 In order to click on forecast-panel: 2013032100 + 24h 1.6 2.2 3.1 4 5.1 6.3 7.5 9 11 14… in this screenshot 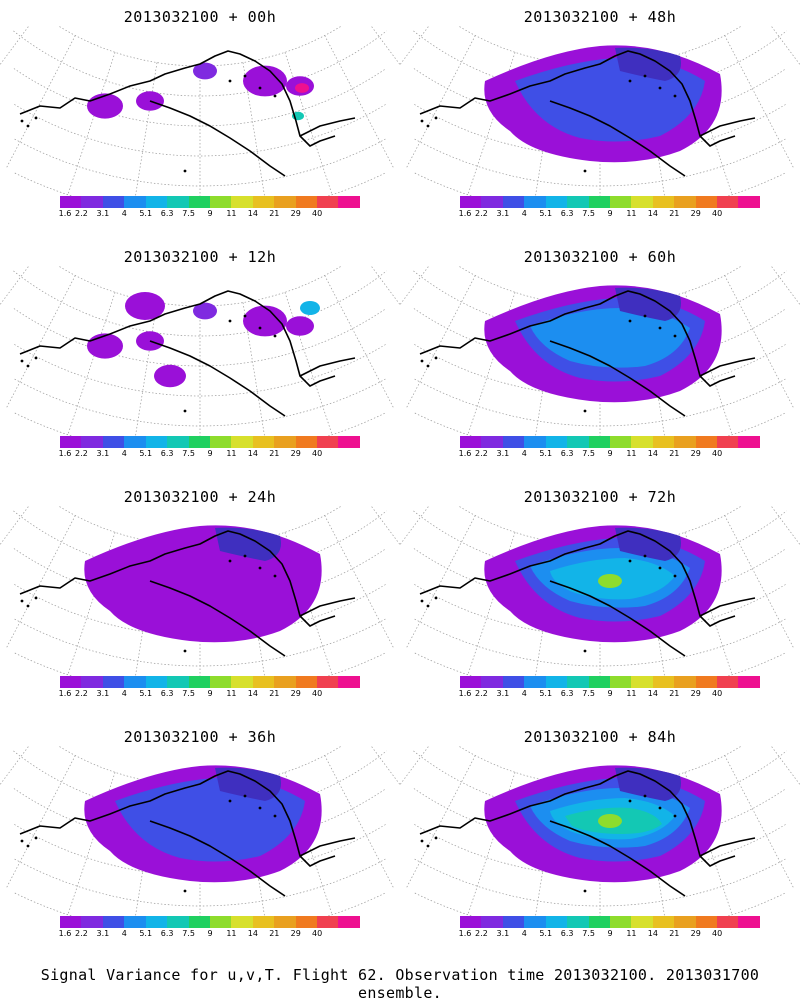, I will do `click(200, 600)`.